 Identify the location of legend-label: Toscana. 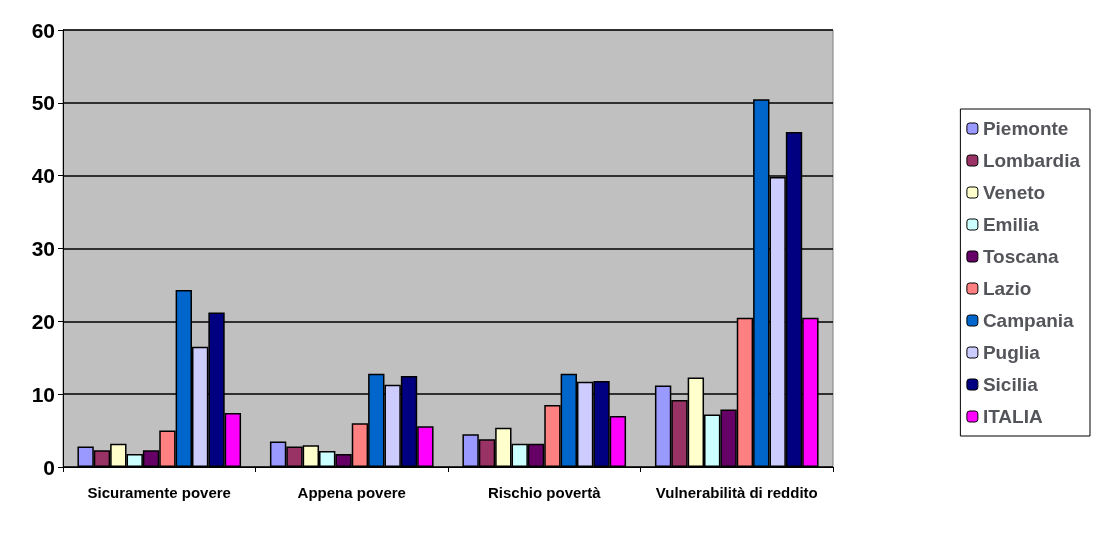
(1020, 256).